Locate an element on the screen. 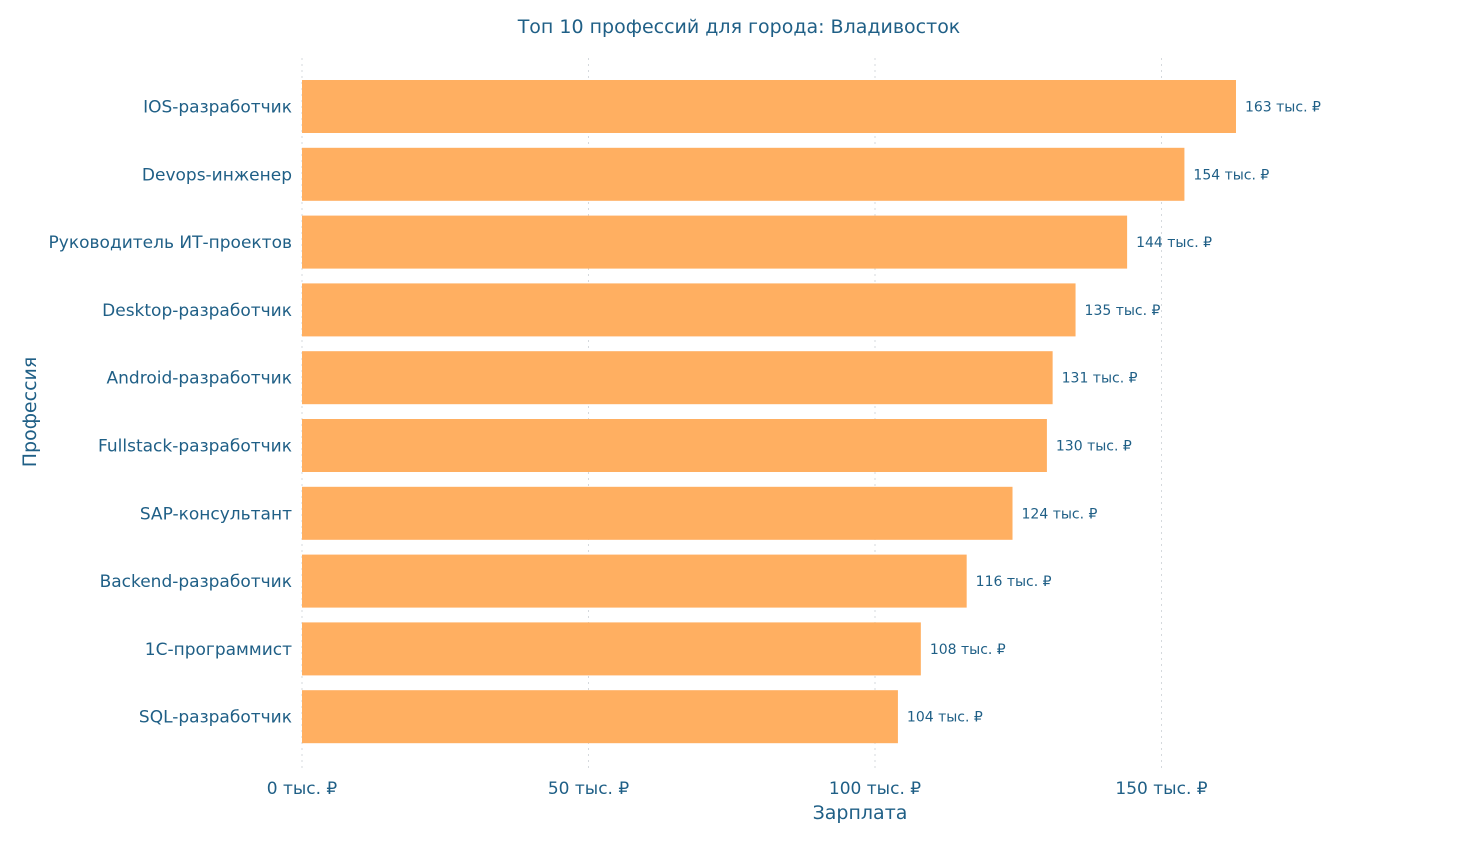  bar-value-label: 163 тыс. ₽ is located at coordinates (1283, 108).